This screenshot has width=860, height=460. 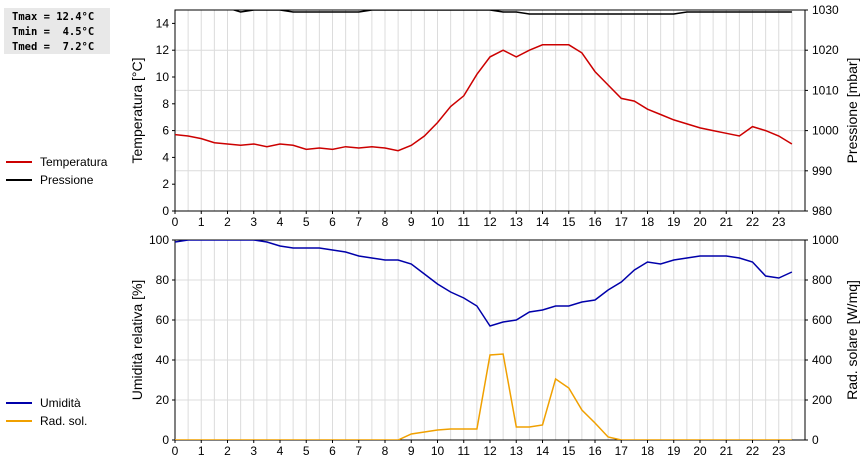 What do you see at coordinates (137, 340) in the screenshot?
I see `y-axis-label-left: Umidità relativa [%]` at bounding box center [137, 340].